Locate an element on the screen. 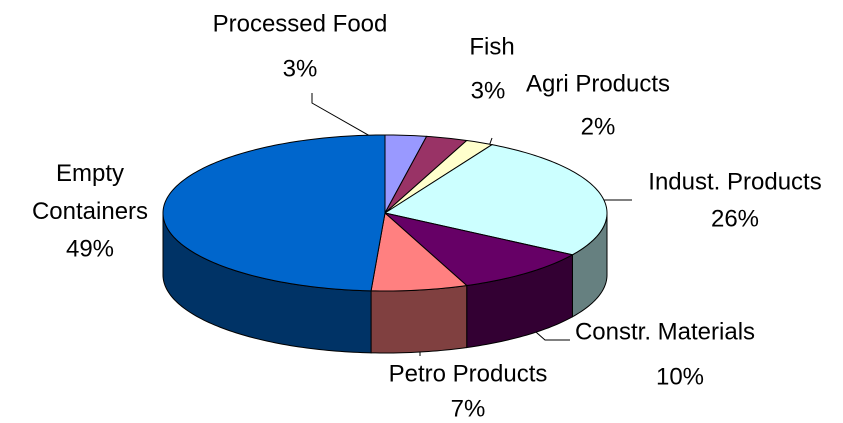 This screenshot has width=843, height=423. slice-label: Processed Food is located at coordinates (300, 23).